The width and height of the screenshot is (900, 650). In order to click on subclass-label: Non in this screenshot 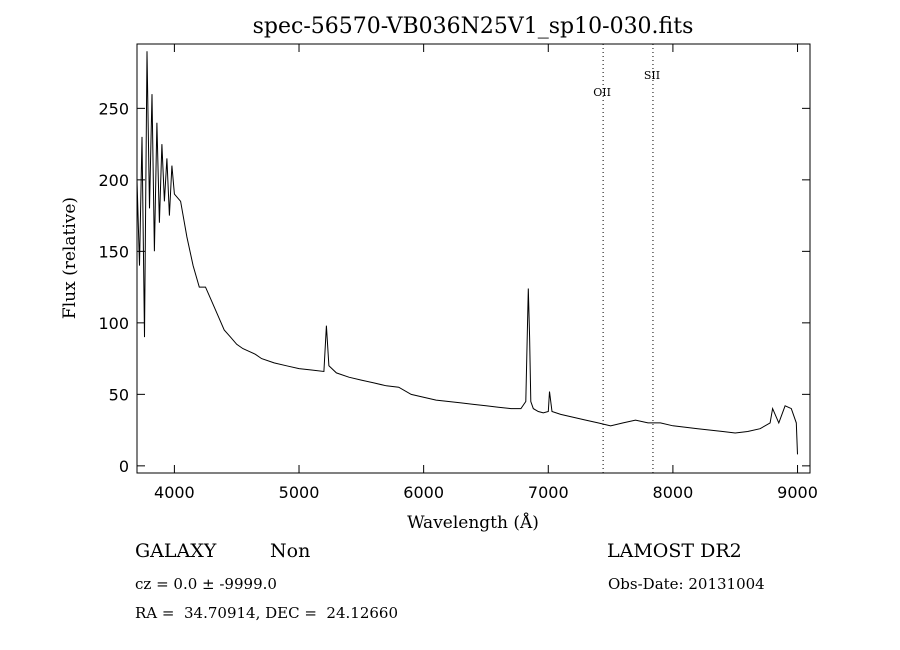, I will do `click(290, 551)`.